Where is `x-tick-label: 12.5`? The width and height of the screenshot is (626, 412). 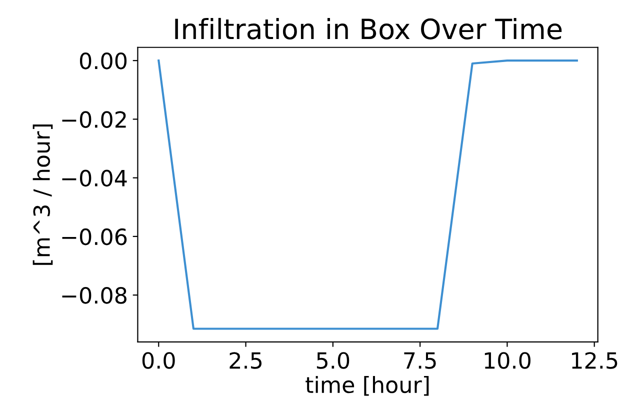
x-tick-label: 12.5 is located at coordinates (595, 360).